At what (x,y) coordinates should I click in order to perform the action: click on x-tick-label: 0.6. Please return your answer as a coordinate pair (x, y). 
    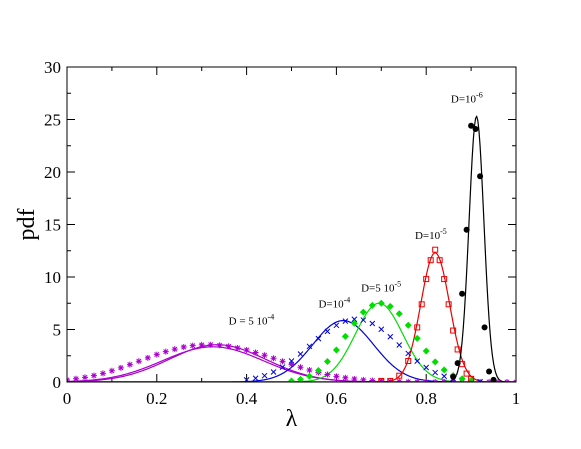
    Looking at the image, I should click on (336, 398).